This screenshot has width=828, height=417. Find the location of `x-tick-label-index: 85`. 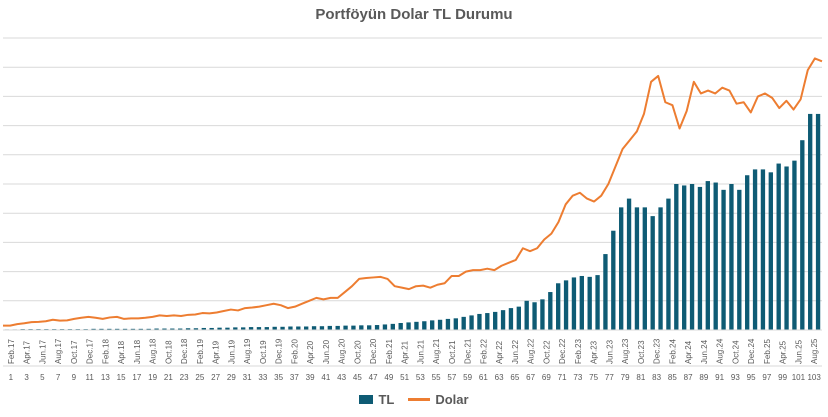

x-tick-label-index: 85 is located at coordinates (672, 377).